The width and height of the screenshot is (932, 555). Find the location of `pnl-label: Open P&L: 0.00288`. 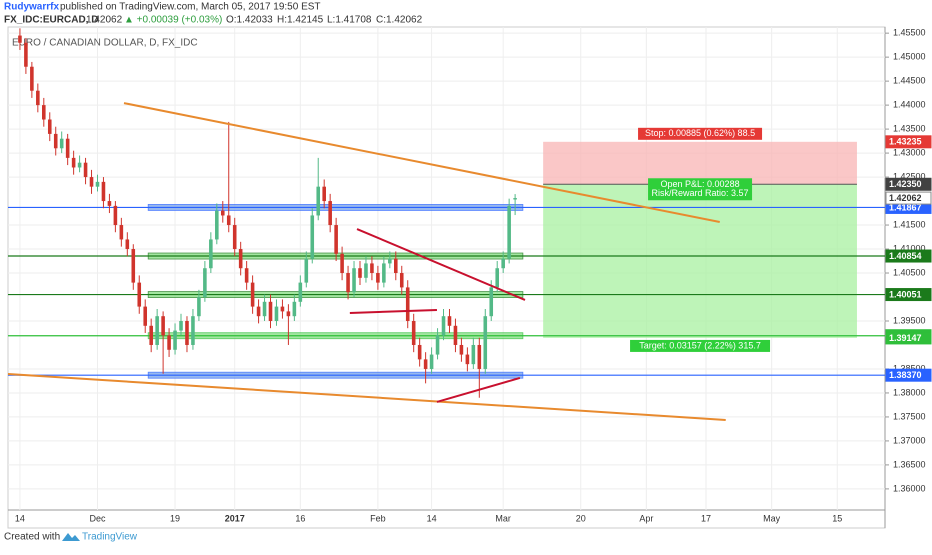

pnl-label: Open P&L: 0.00288 is located at coordinates (700, 184).